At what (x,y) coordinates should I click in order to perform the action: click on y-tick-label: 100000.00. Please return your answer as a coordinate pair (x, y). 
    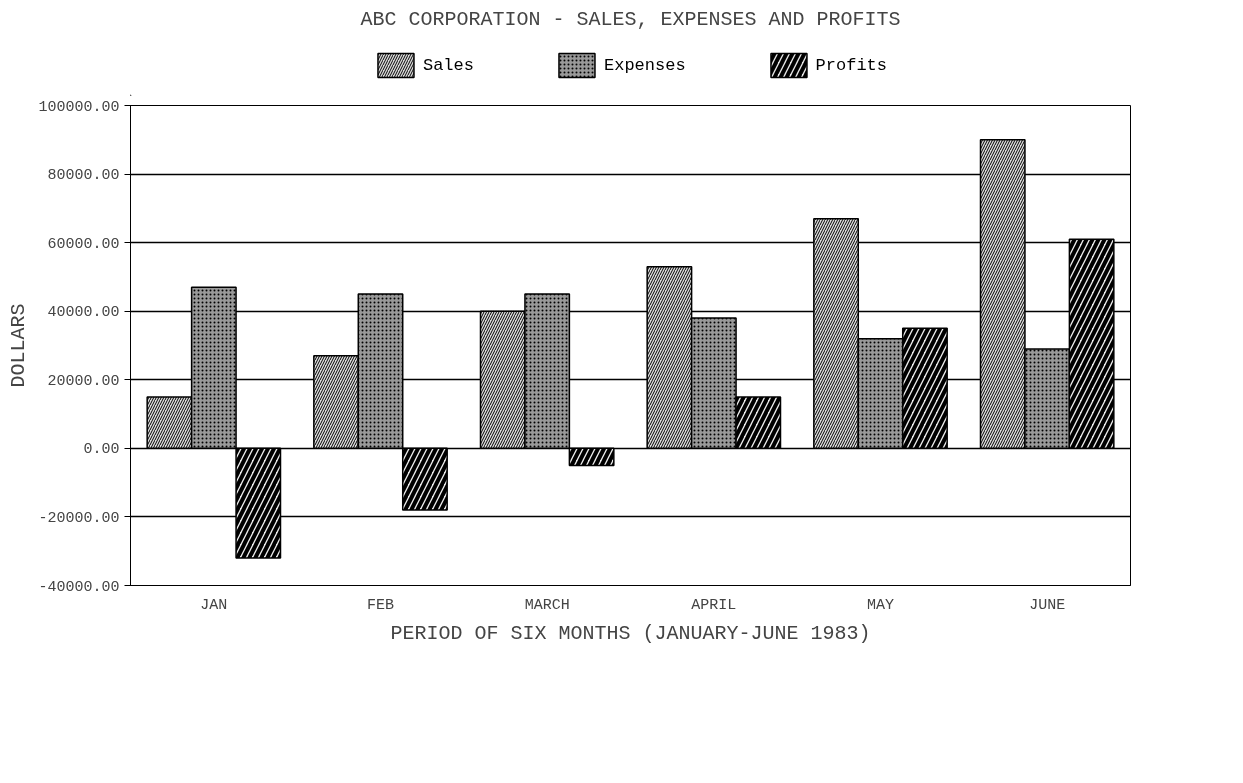
    Looking at the image, I should click on (79, 107).